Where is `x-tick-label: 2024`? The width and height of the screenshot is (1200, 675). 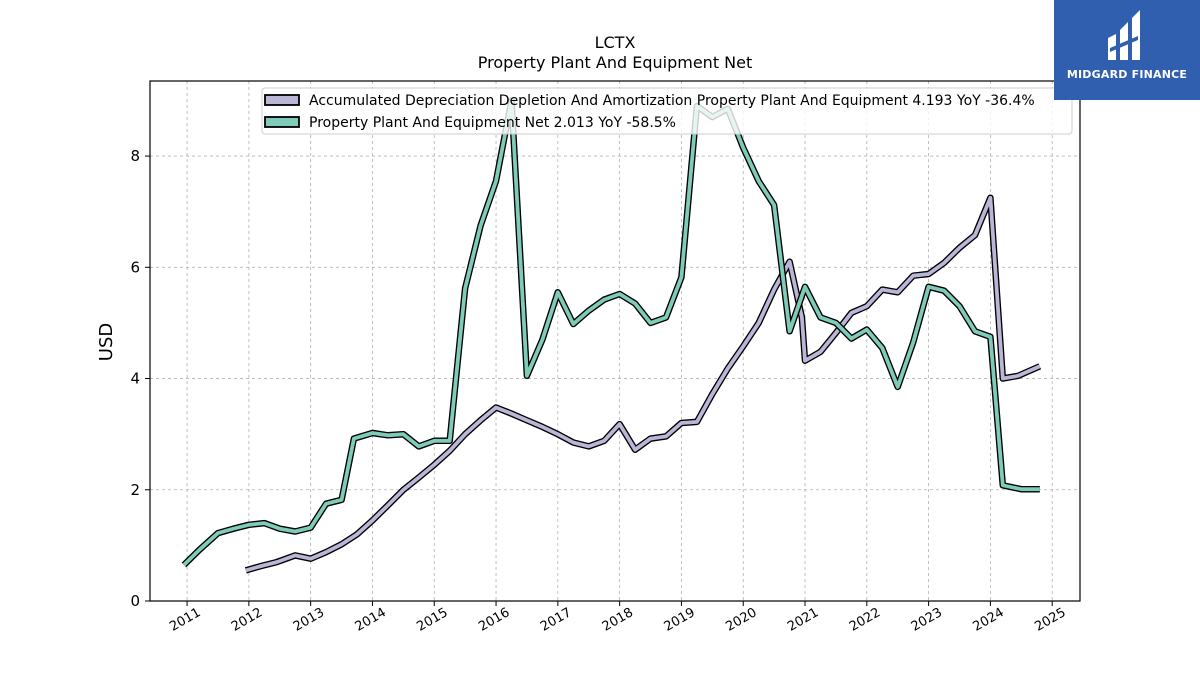
x-tick-label: 2024 is located at coordinates (989, 620).